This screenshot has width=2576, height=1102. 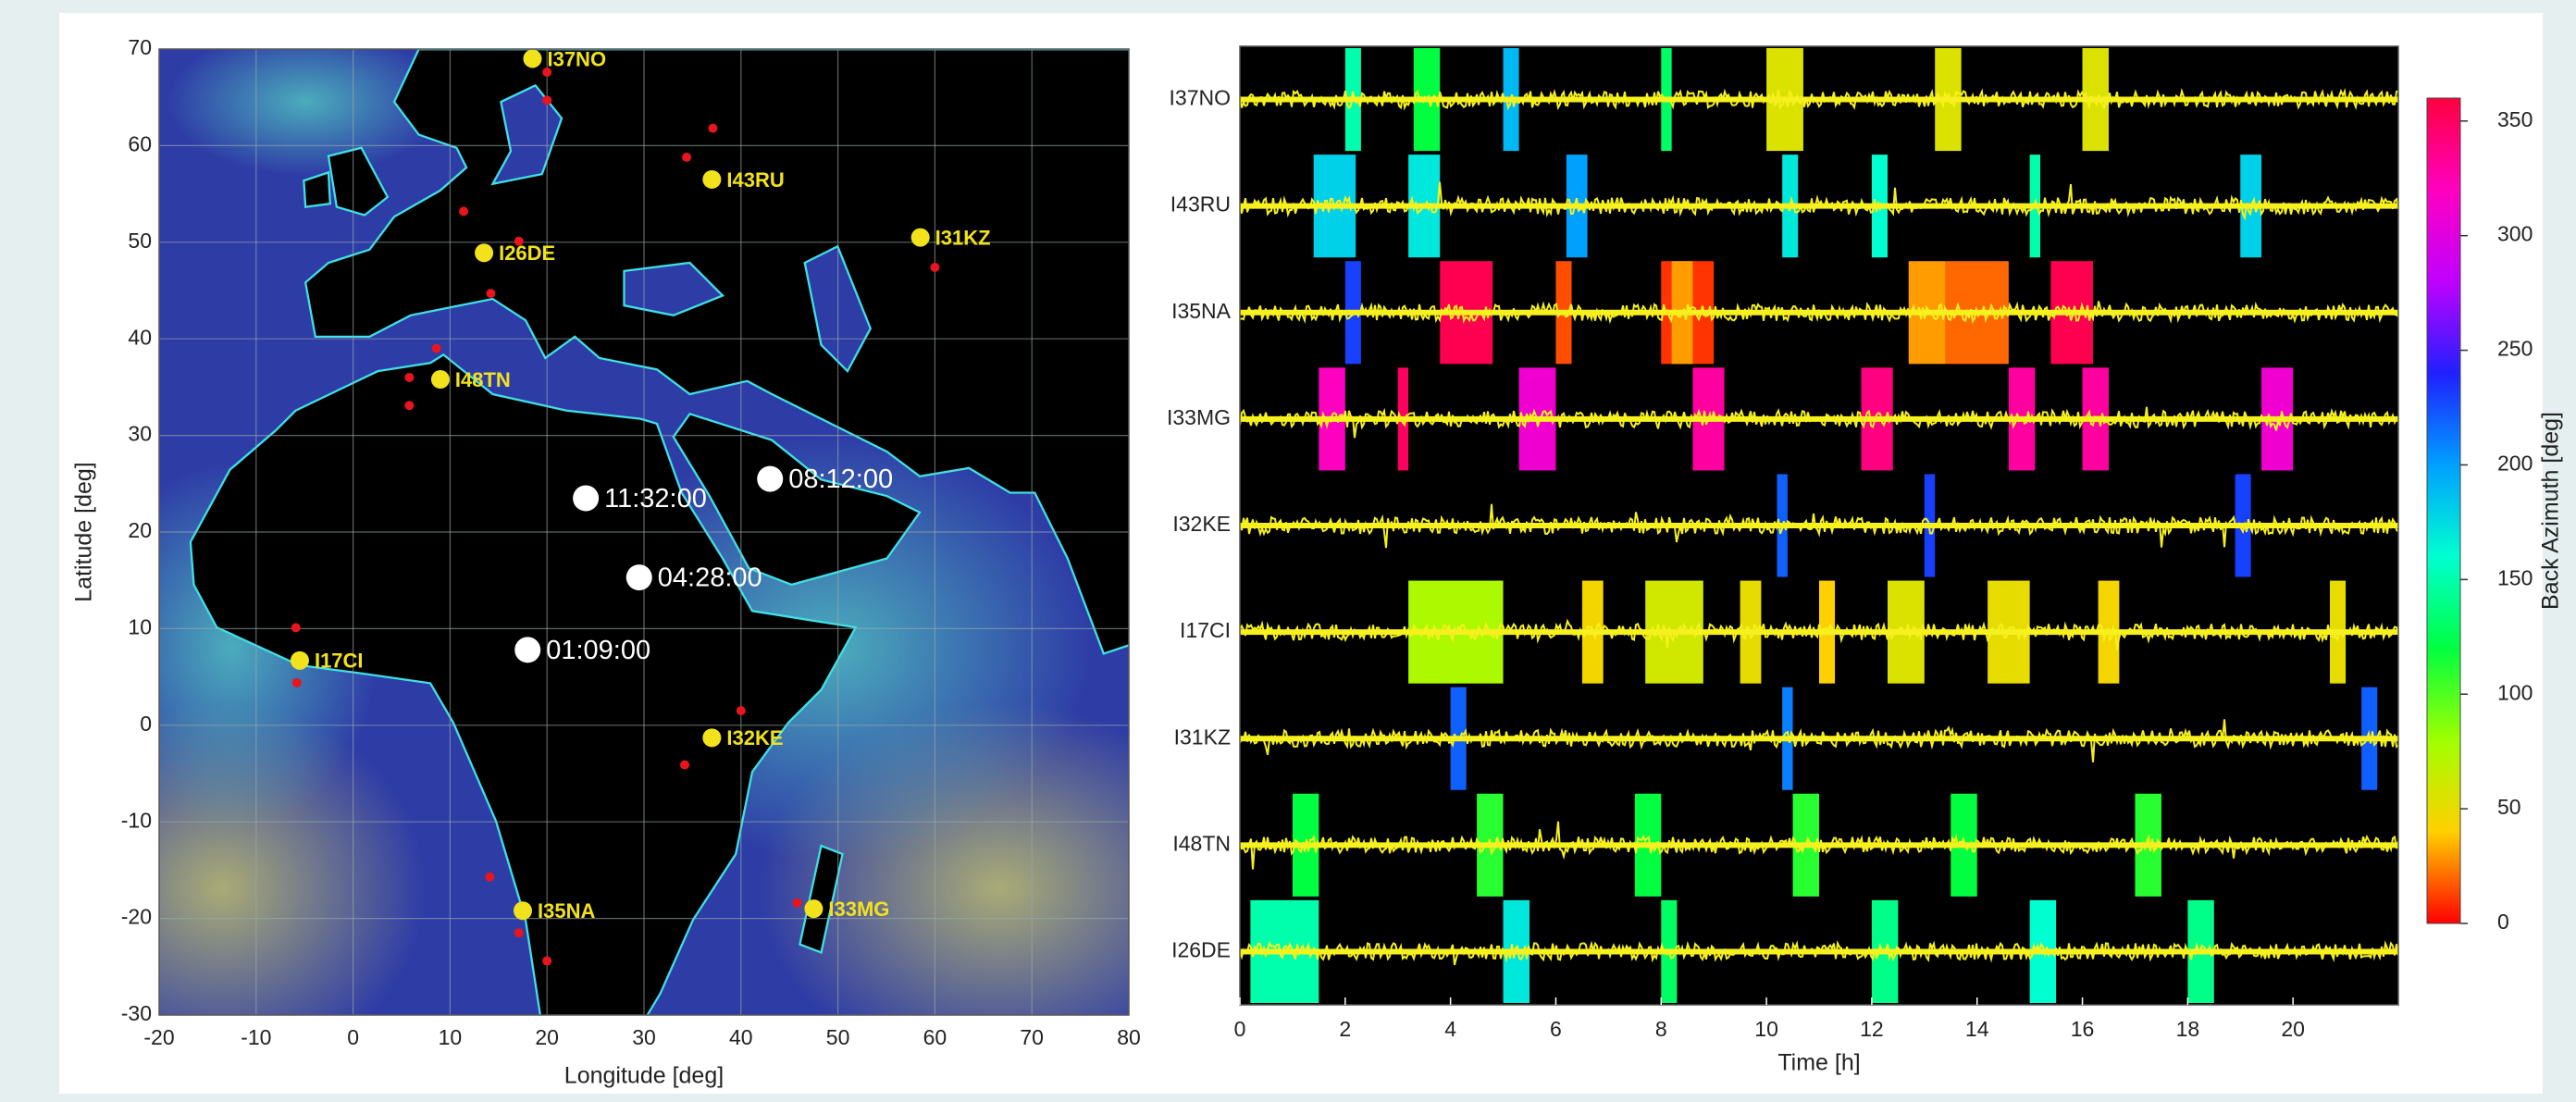 I want to click on land-arabia, so click(x=797, y=499).